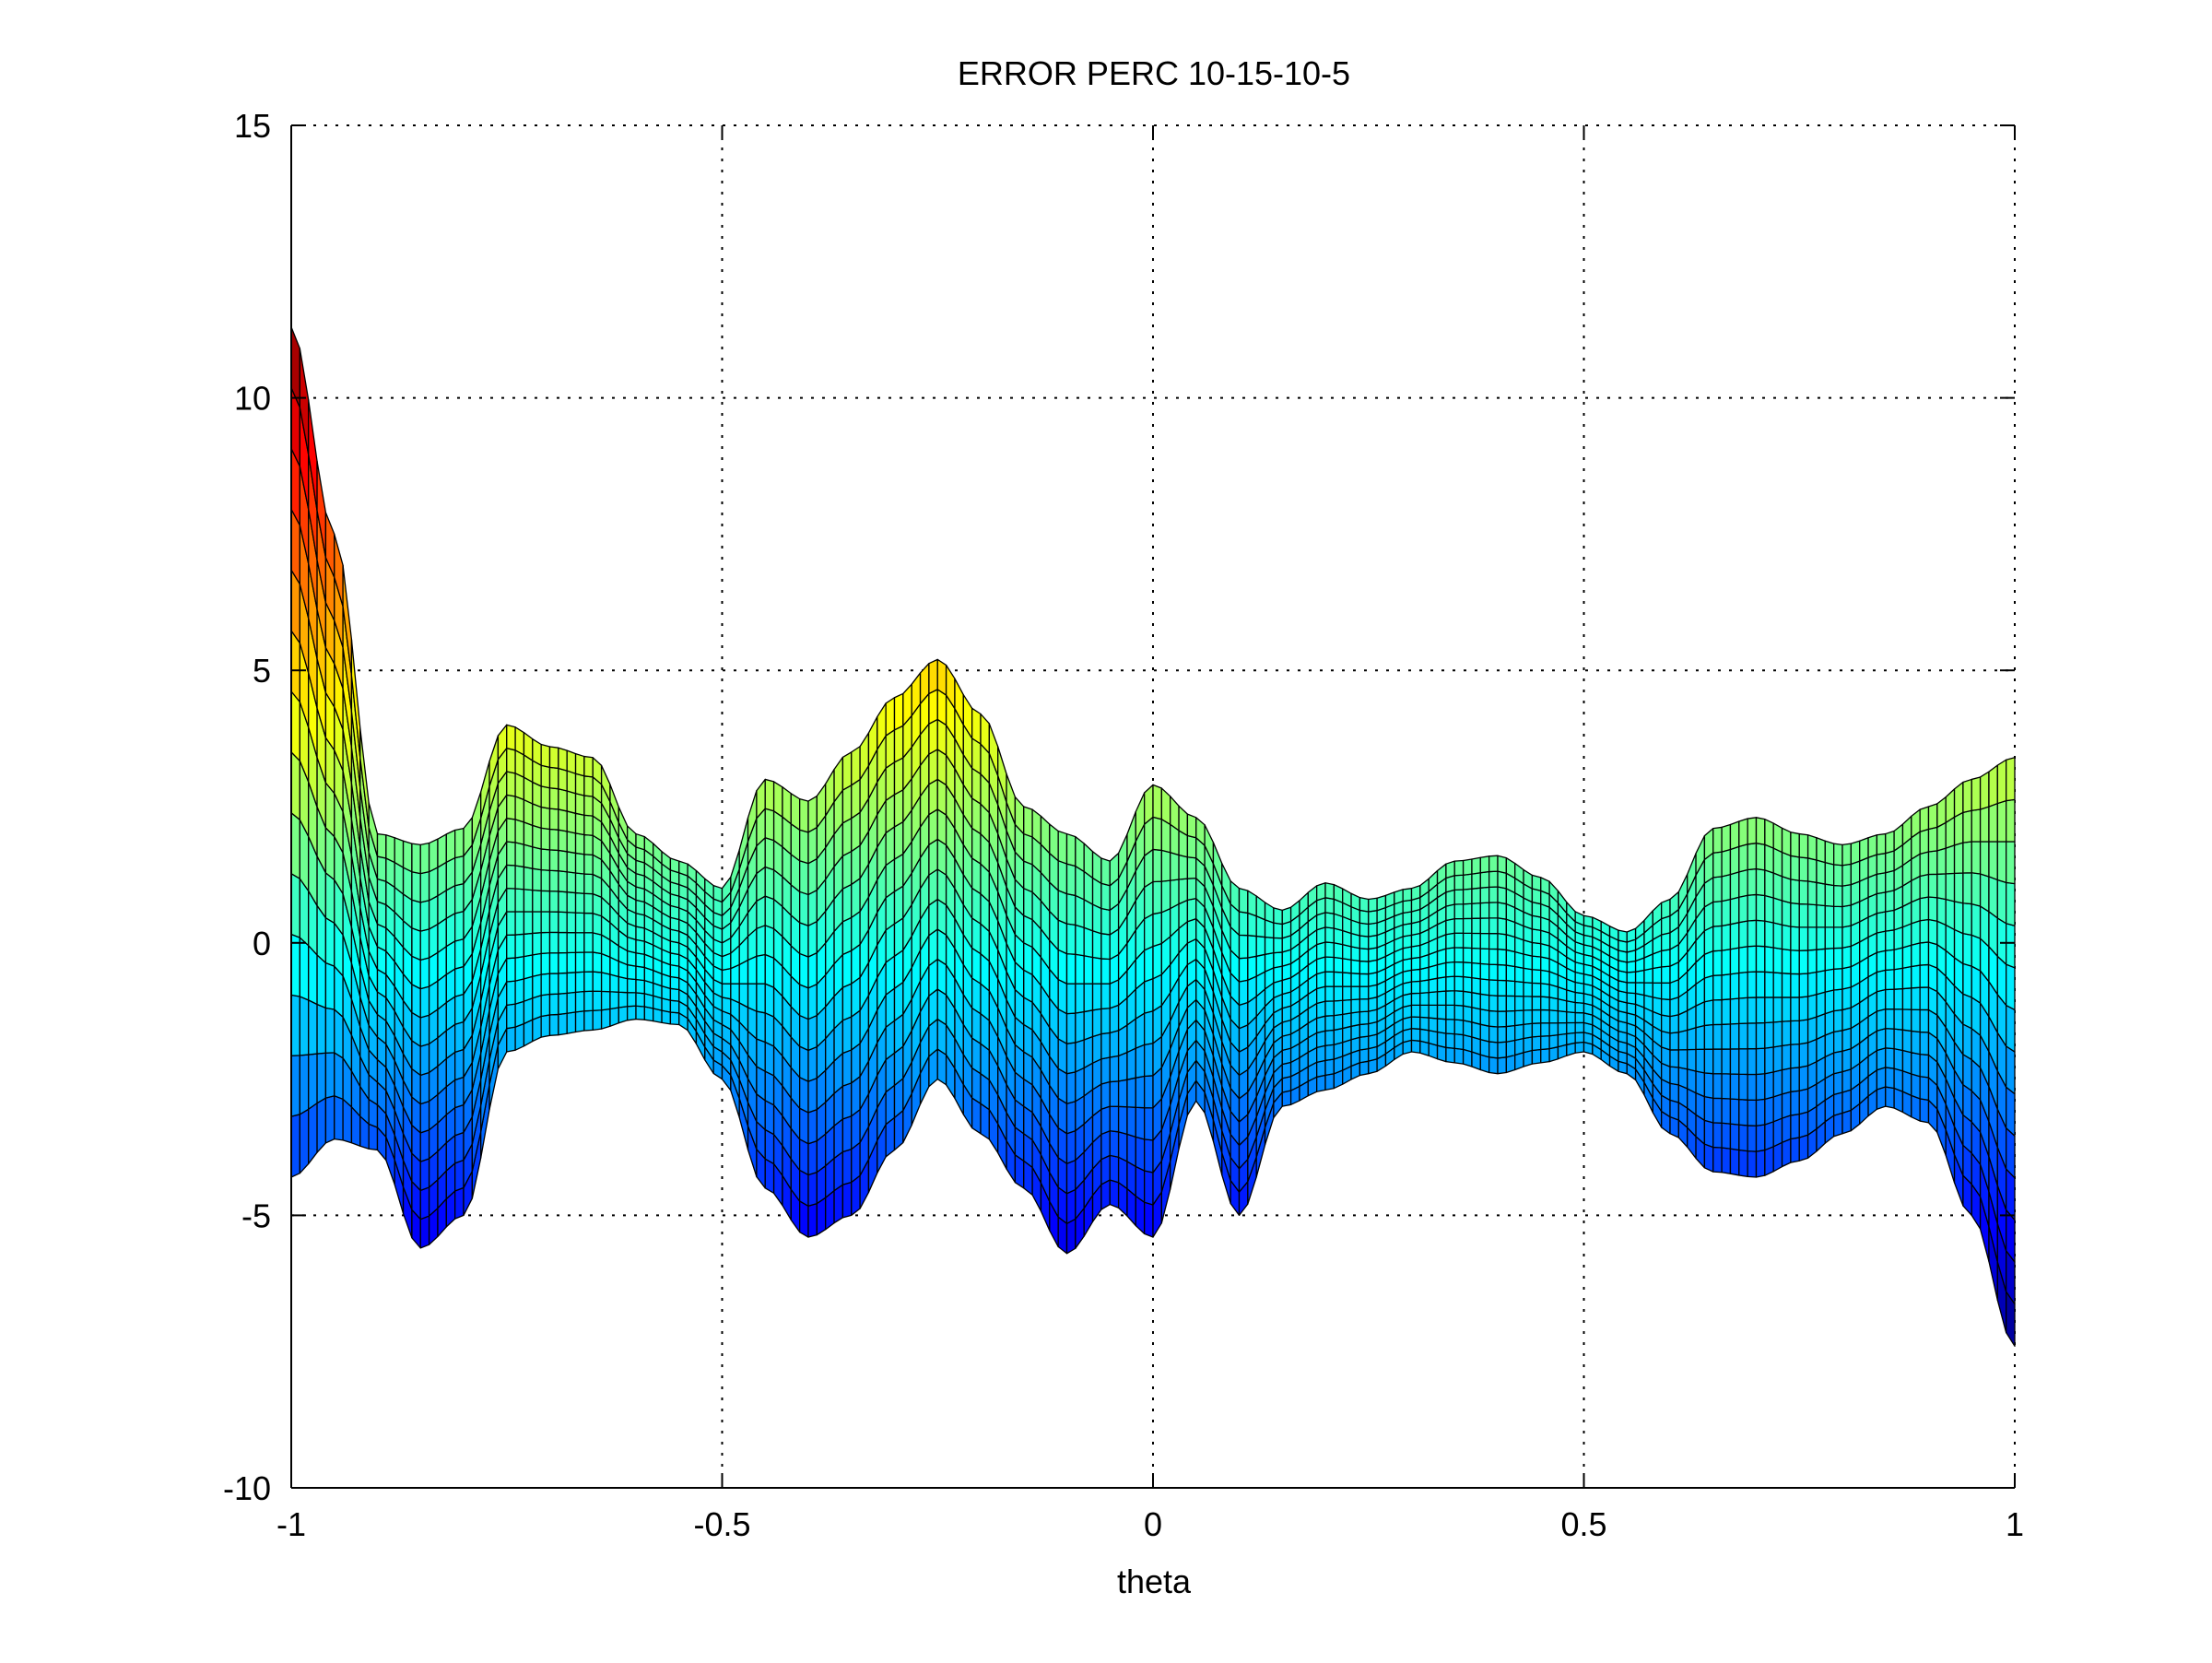  Describe the element at coordinates (252, 126) in the screenshot. I see `y-tick-label: 15` at that location.